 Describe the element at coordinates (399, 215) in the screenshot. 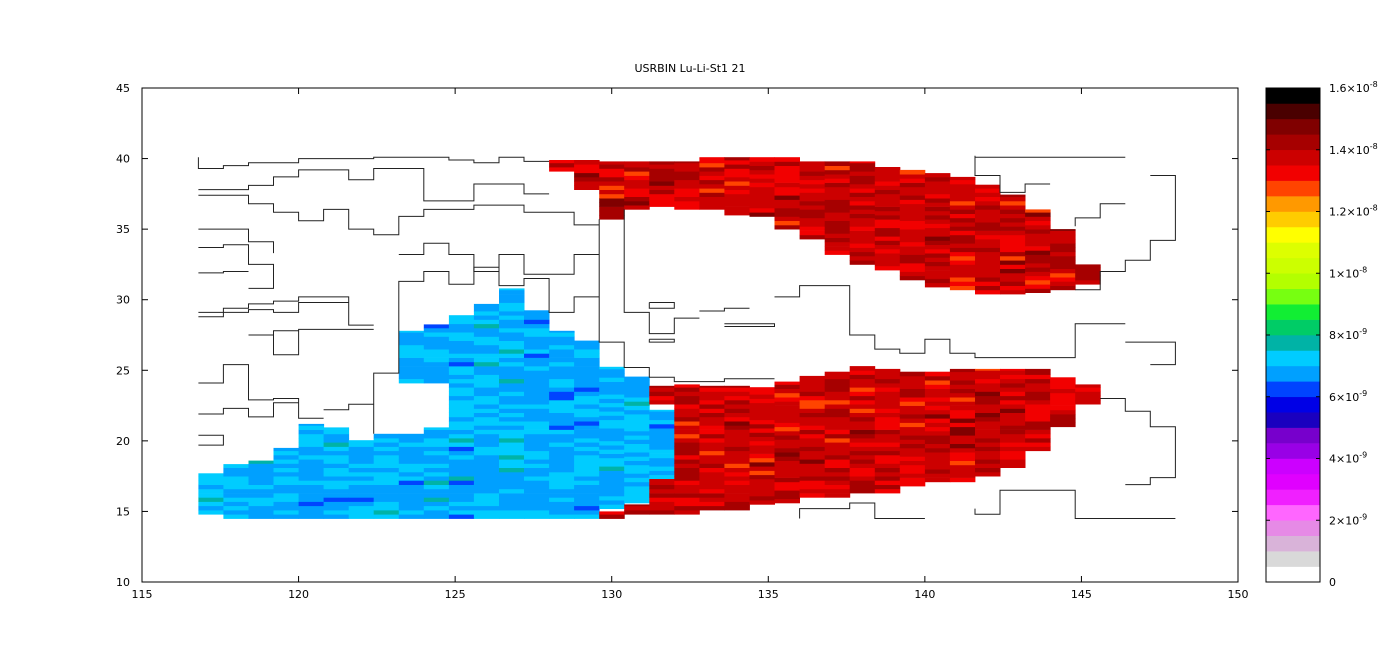

I see `contour-line` at that location.